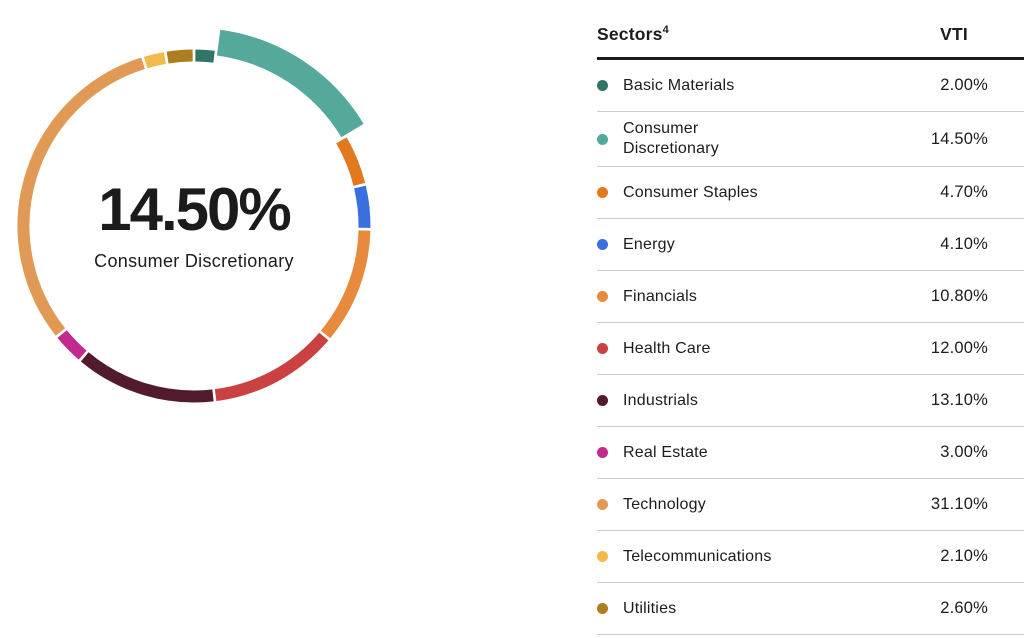 The image size is (1024, 638). I want to click on sector-value: 2.10%, so click(964, 556).